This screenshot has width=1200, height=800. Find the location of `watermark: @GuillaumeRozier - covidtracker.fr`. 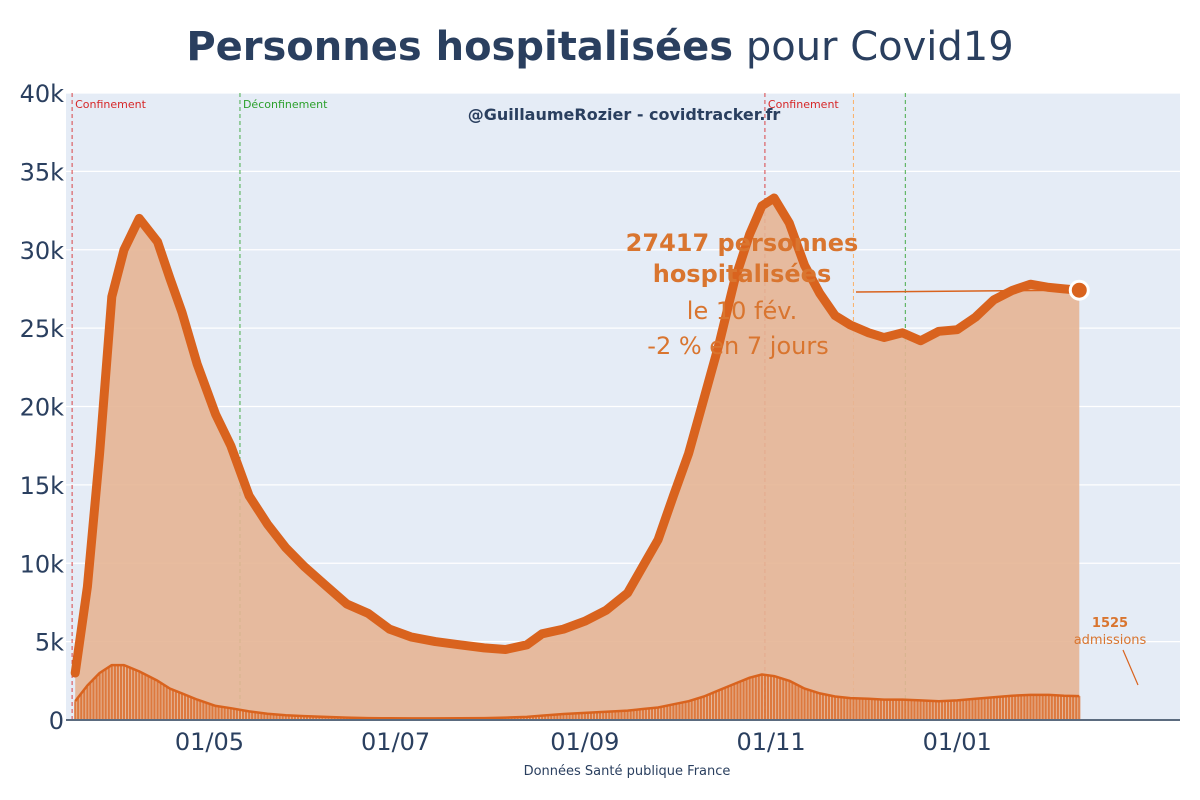

watermark: @GuillaumeRozier - covidtracker.fr is located at coordinates (624, 114).